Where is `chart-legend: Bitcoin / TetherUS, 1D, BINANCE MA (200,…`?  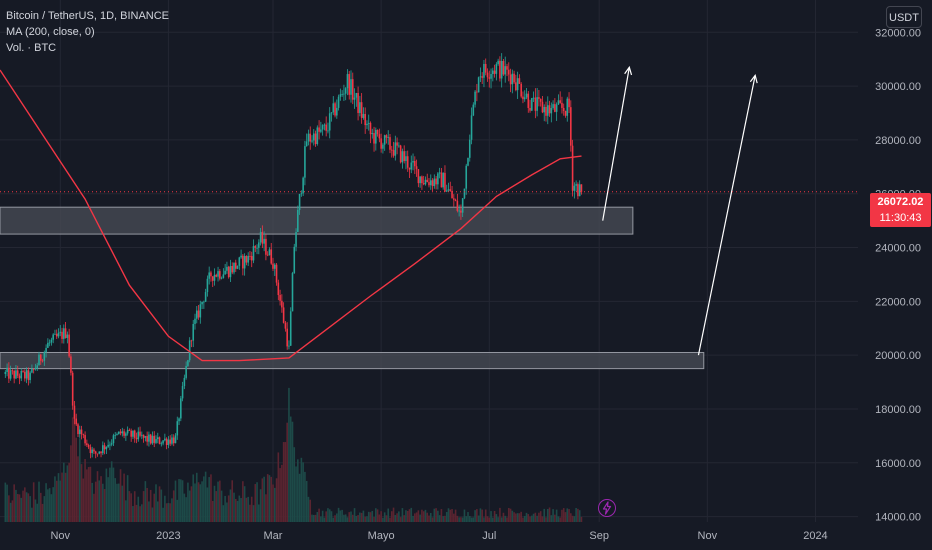 chart-legend: Bitcoin / TetherUS, 1D, BINANCE MA (200,… is located at coordinates (87, 32).